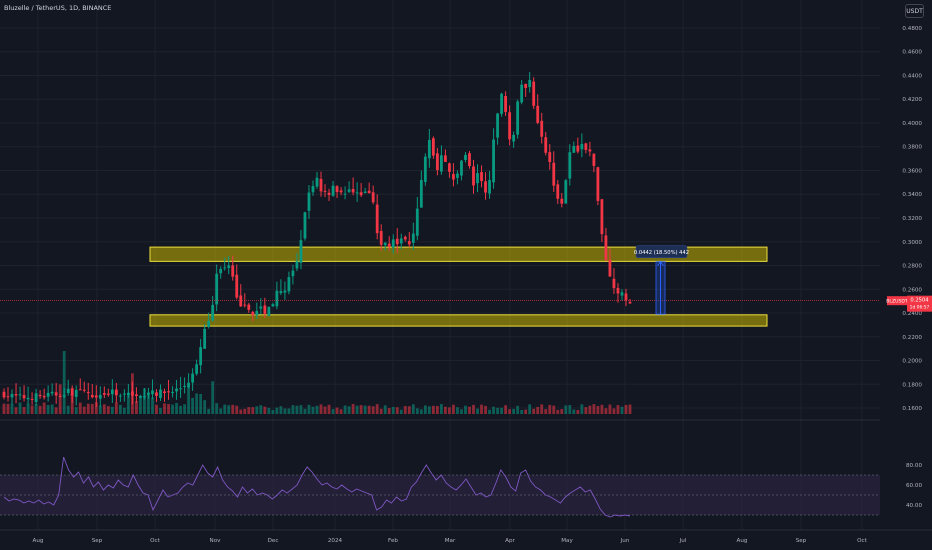 This screenshot has height=550, width=932. Describe the element at coordinates (458, 320) in the screenshot. I see `support-zone` at that location.